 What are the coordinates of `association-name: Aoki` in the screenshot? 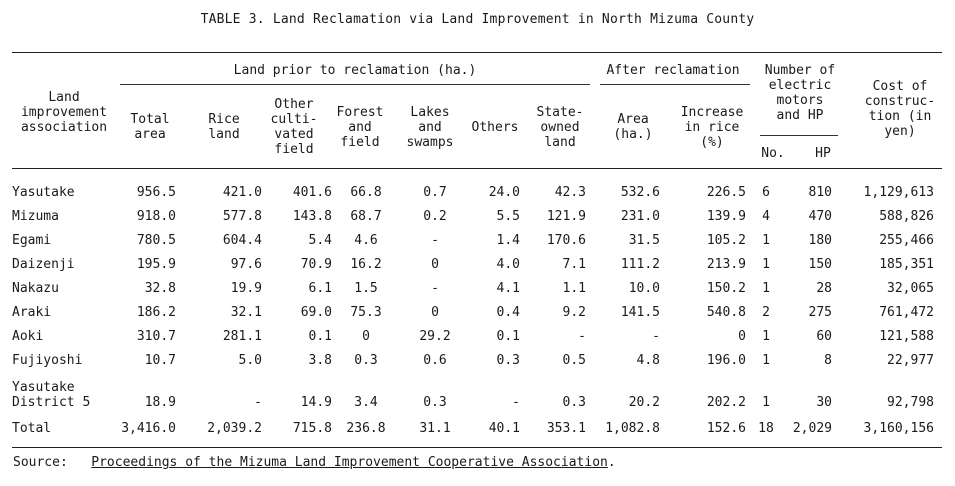 It's located at (65, 332).